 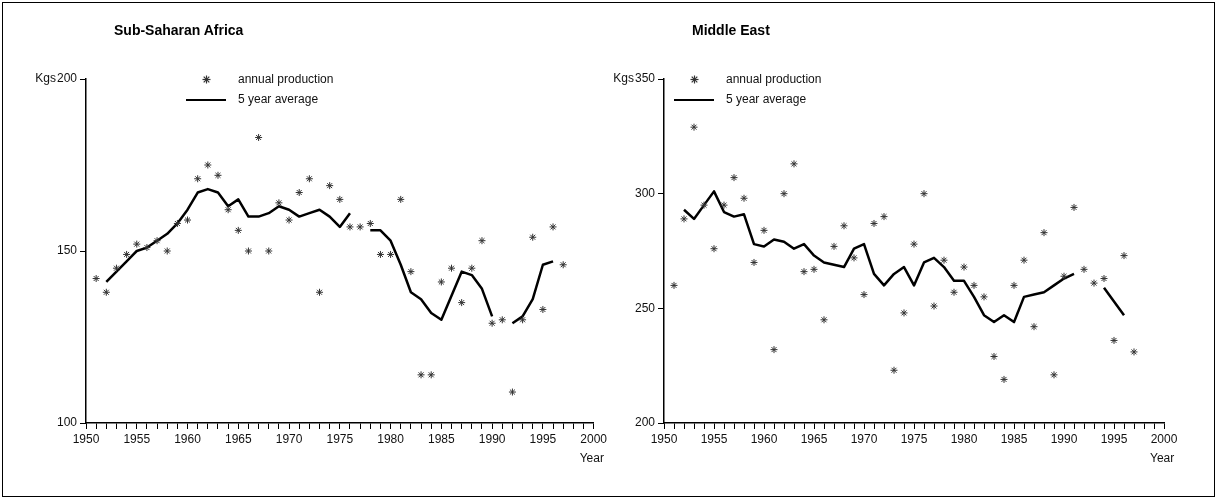 I want to click on x-axis-title: Year, so click(x=1162, y=458).